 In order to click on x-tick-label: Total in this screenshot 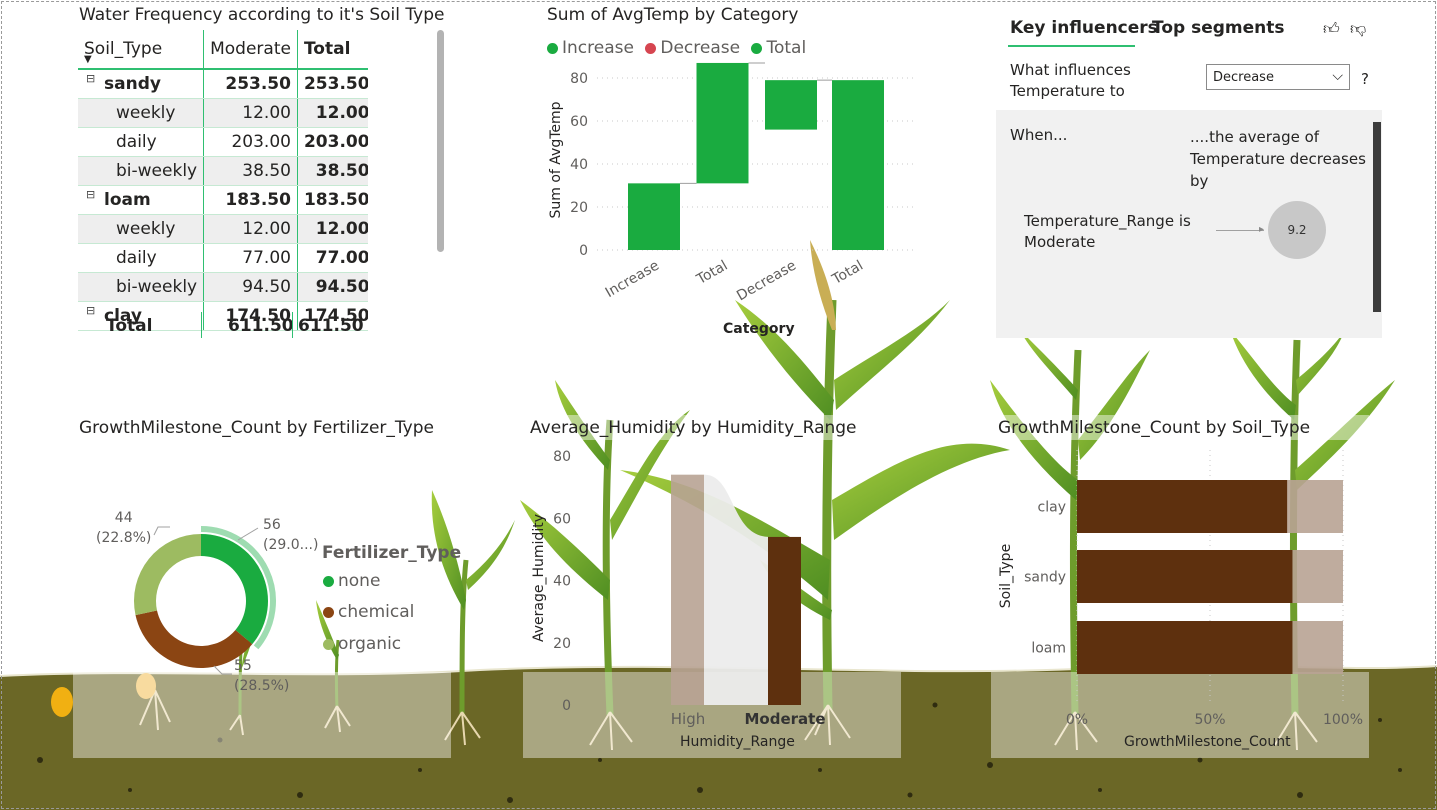, I will do `click(711, 273)`.